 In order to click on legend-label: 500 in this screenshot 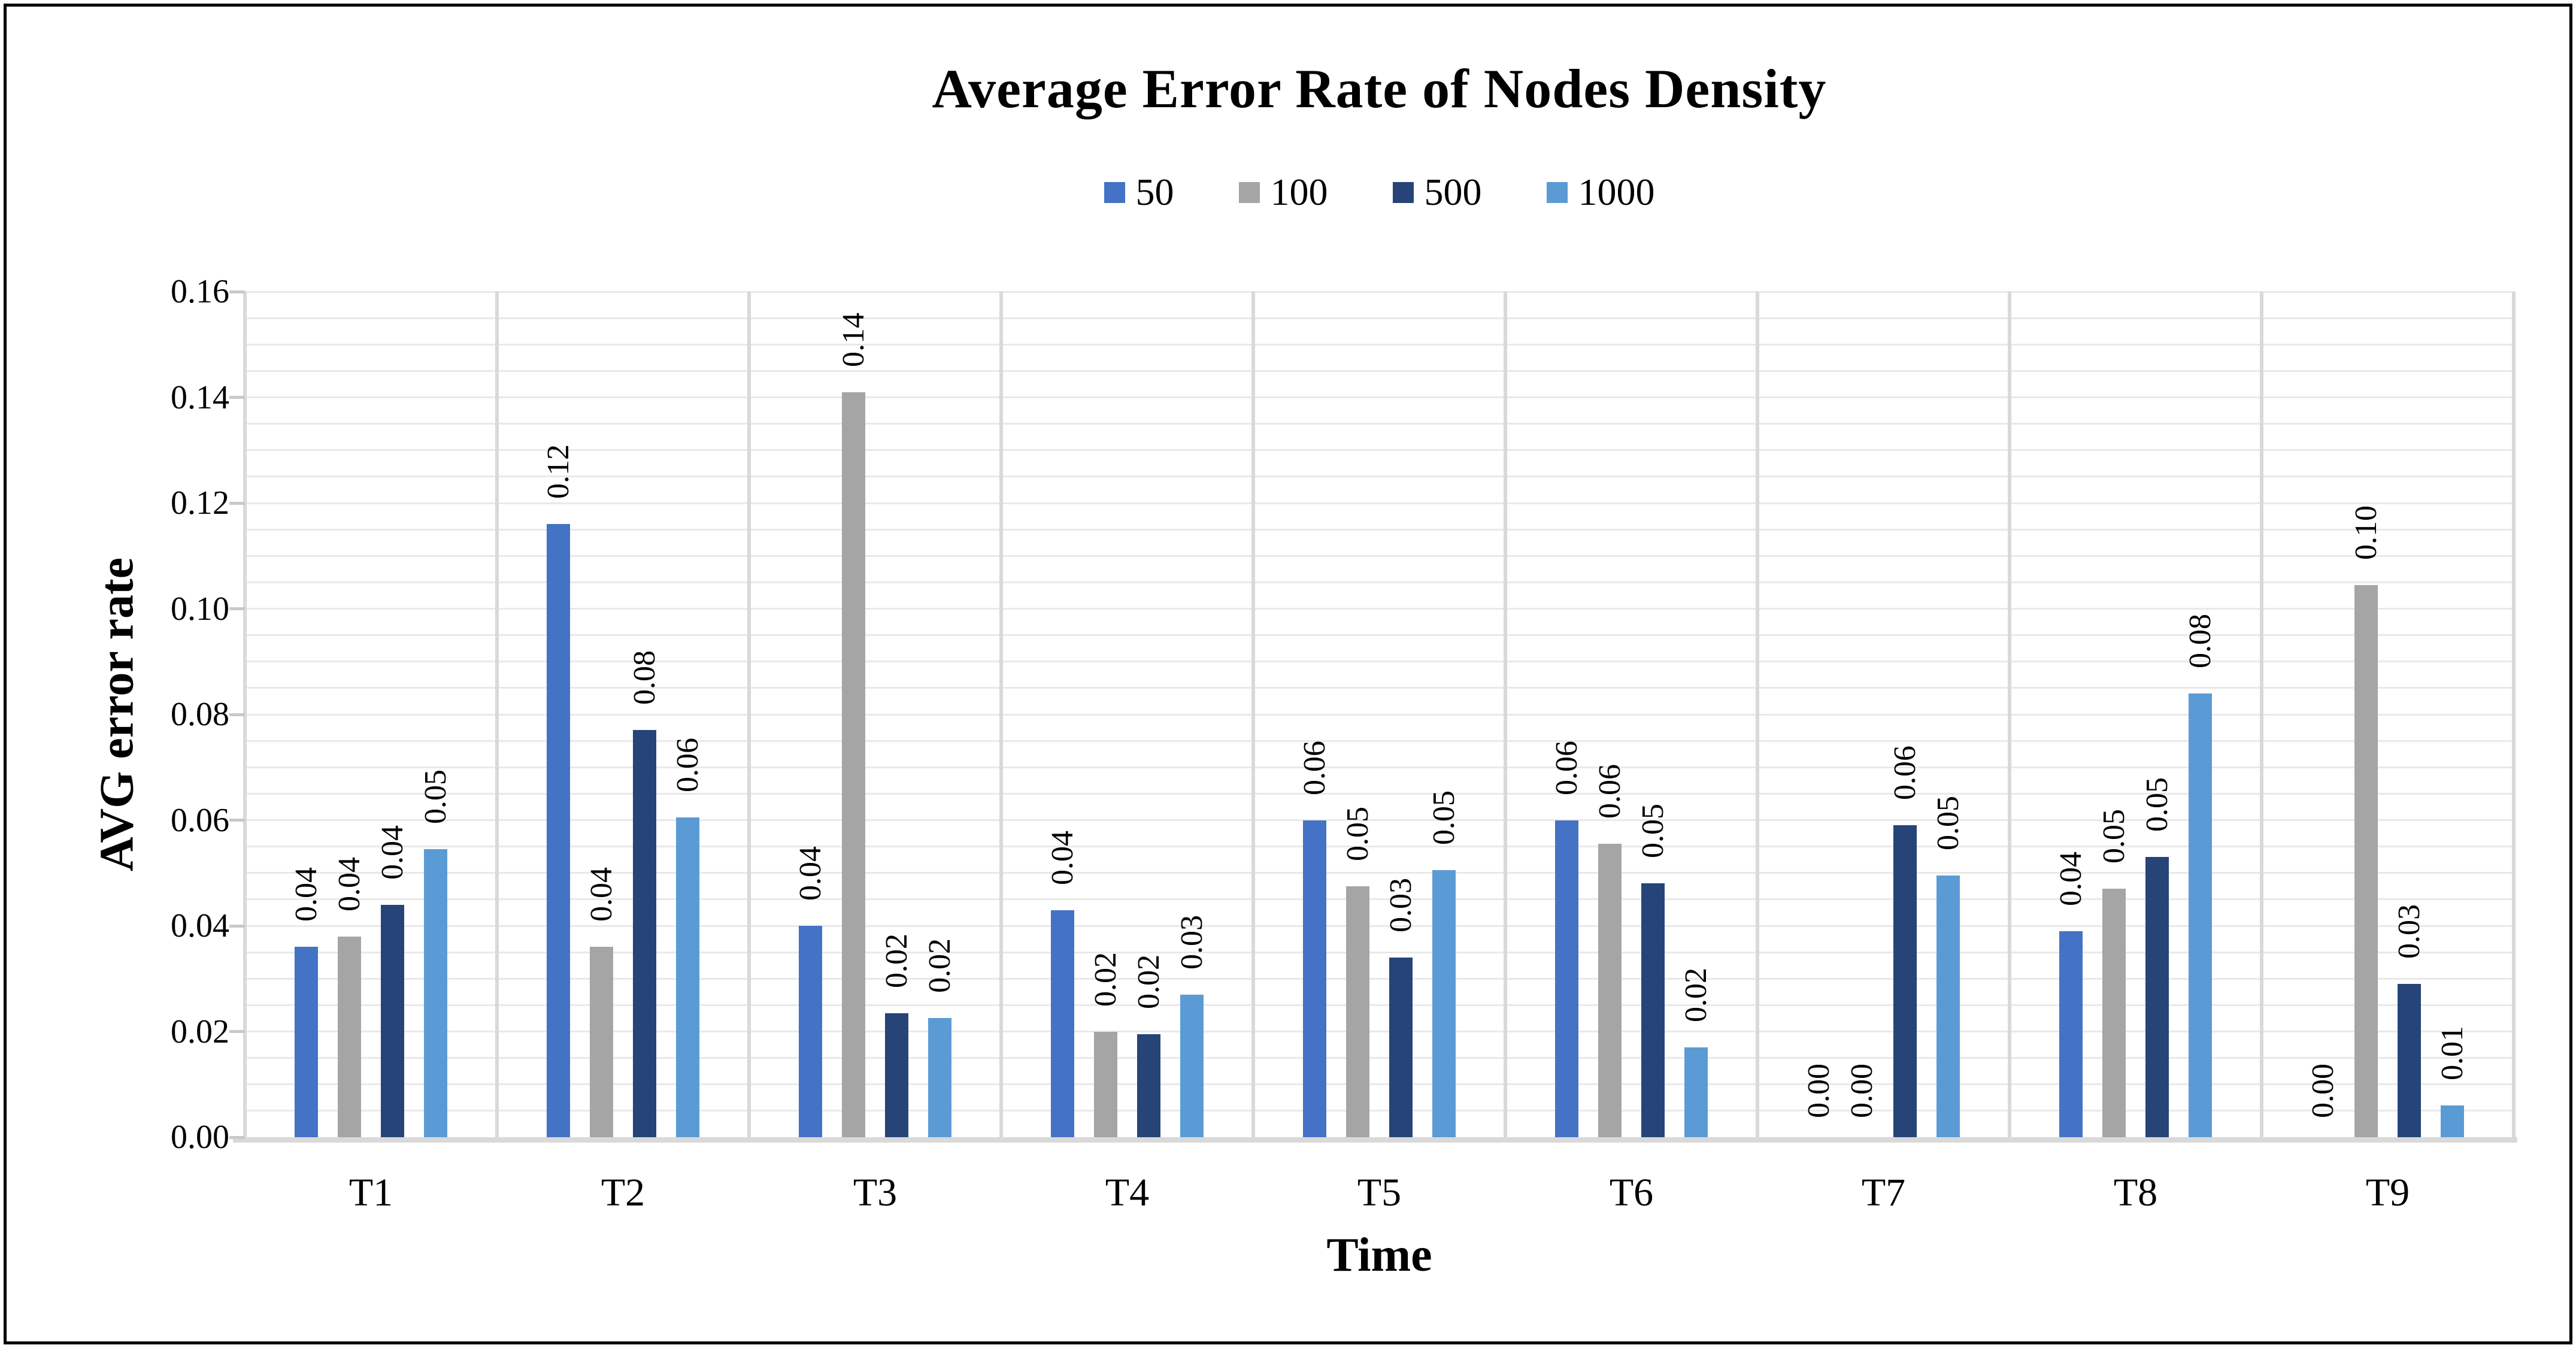, I will do `click(1453, 192)`.